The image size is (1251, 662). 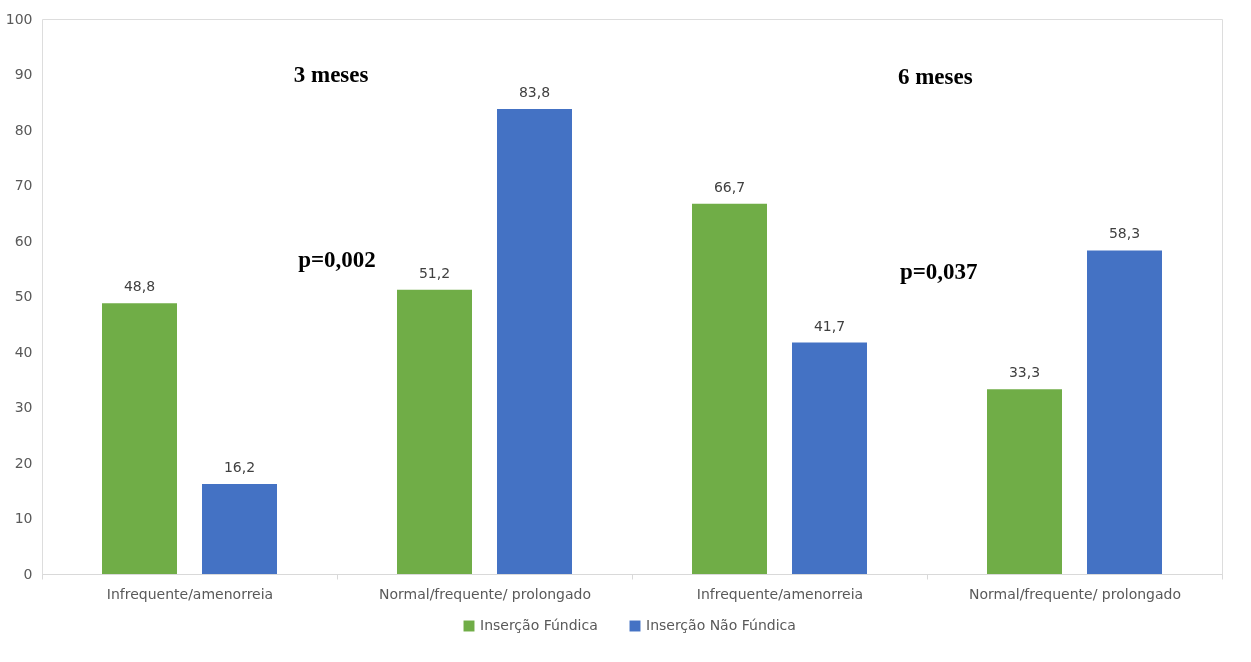 I want to click on legend-label: Inserção Não Fúndica, so click(x=721, y=625).